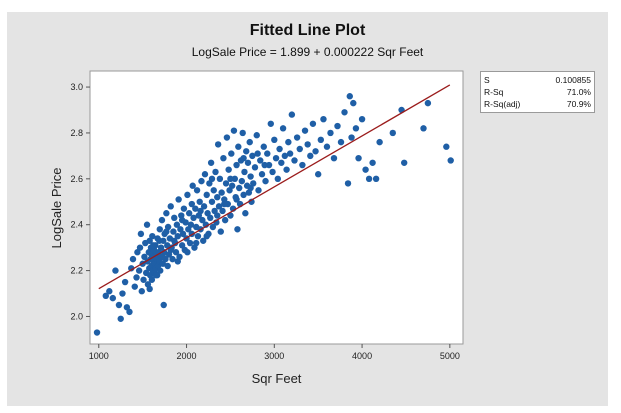  What do you see at coordinates (307, 30) in the screenshot?
I see `chart-title: Fitted Line Plot` at bounding box center [307, 30].